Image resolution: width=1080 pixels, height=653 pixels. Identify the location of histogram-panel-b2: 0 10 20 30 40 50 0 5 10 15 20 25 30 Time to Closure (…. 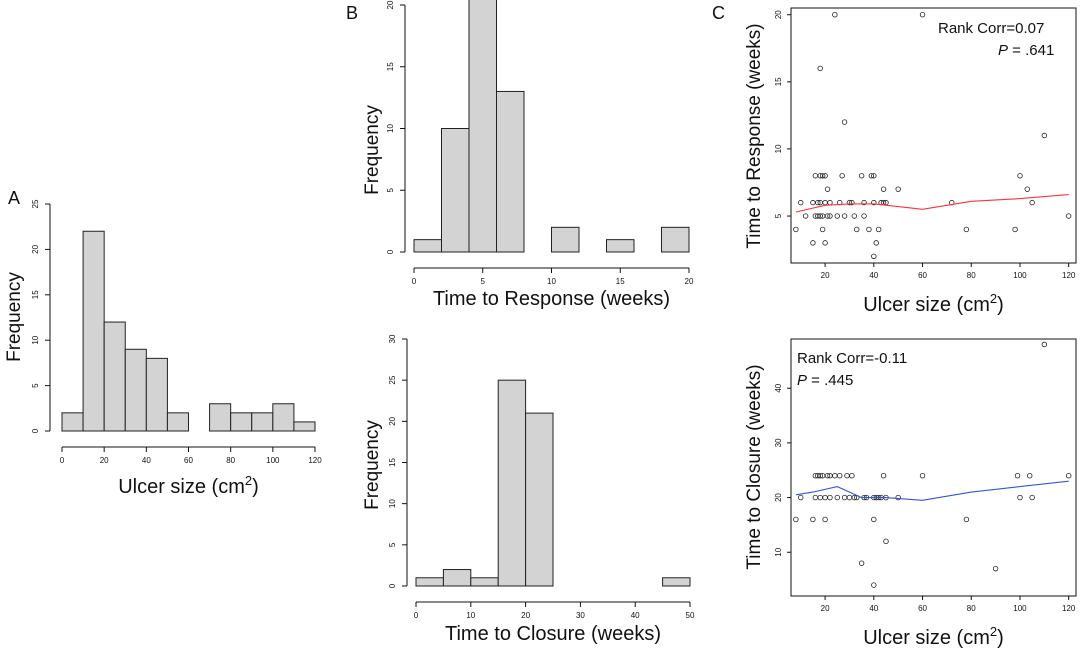
(528, 489).